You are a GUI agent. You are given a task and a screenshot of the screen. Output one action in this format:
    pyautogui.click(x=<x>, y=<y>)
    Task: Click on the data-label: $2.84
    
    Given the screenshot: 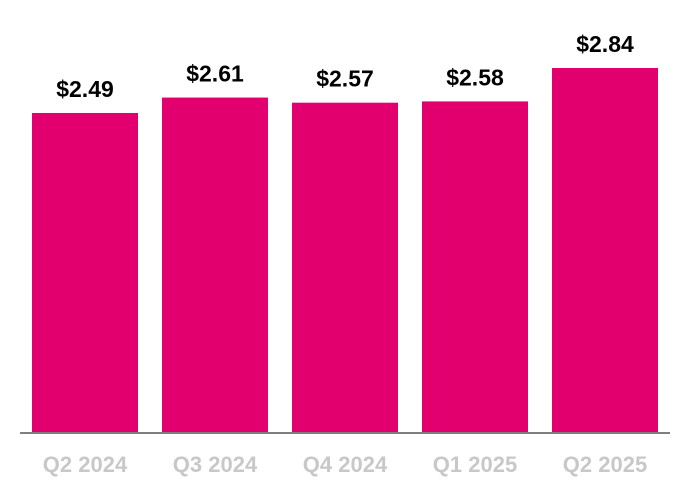 What is the action you would take?
    pyautogui.click(x=605, y=44)
    